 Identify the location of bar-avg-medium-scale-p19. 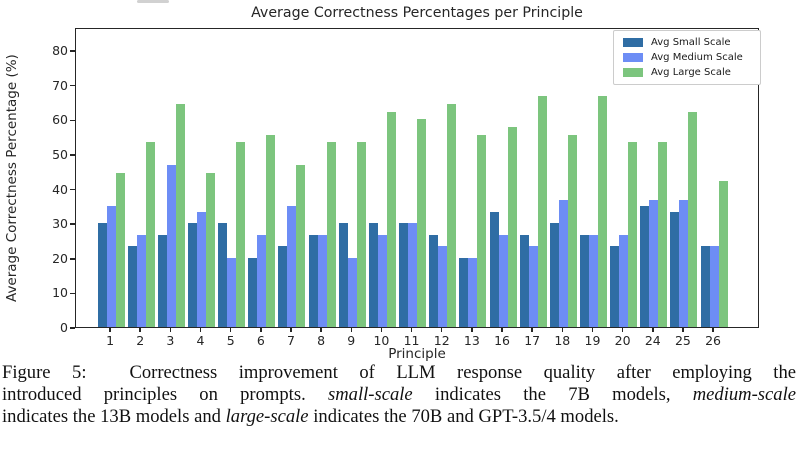
(593, 280).